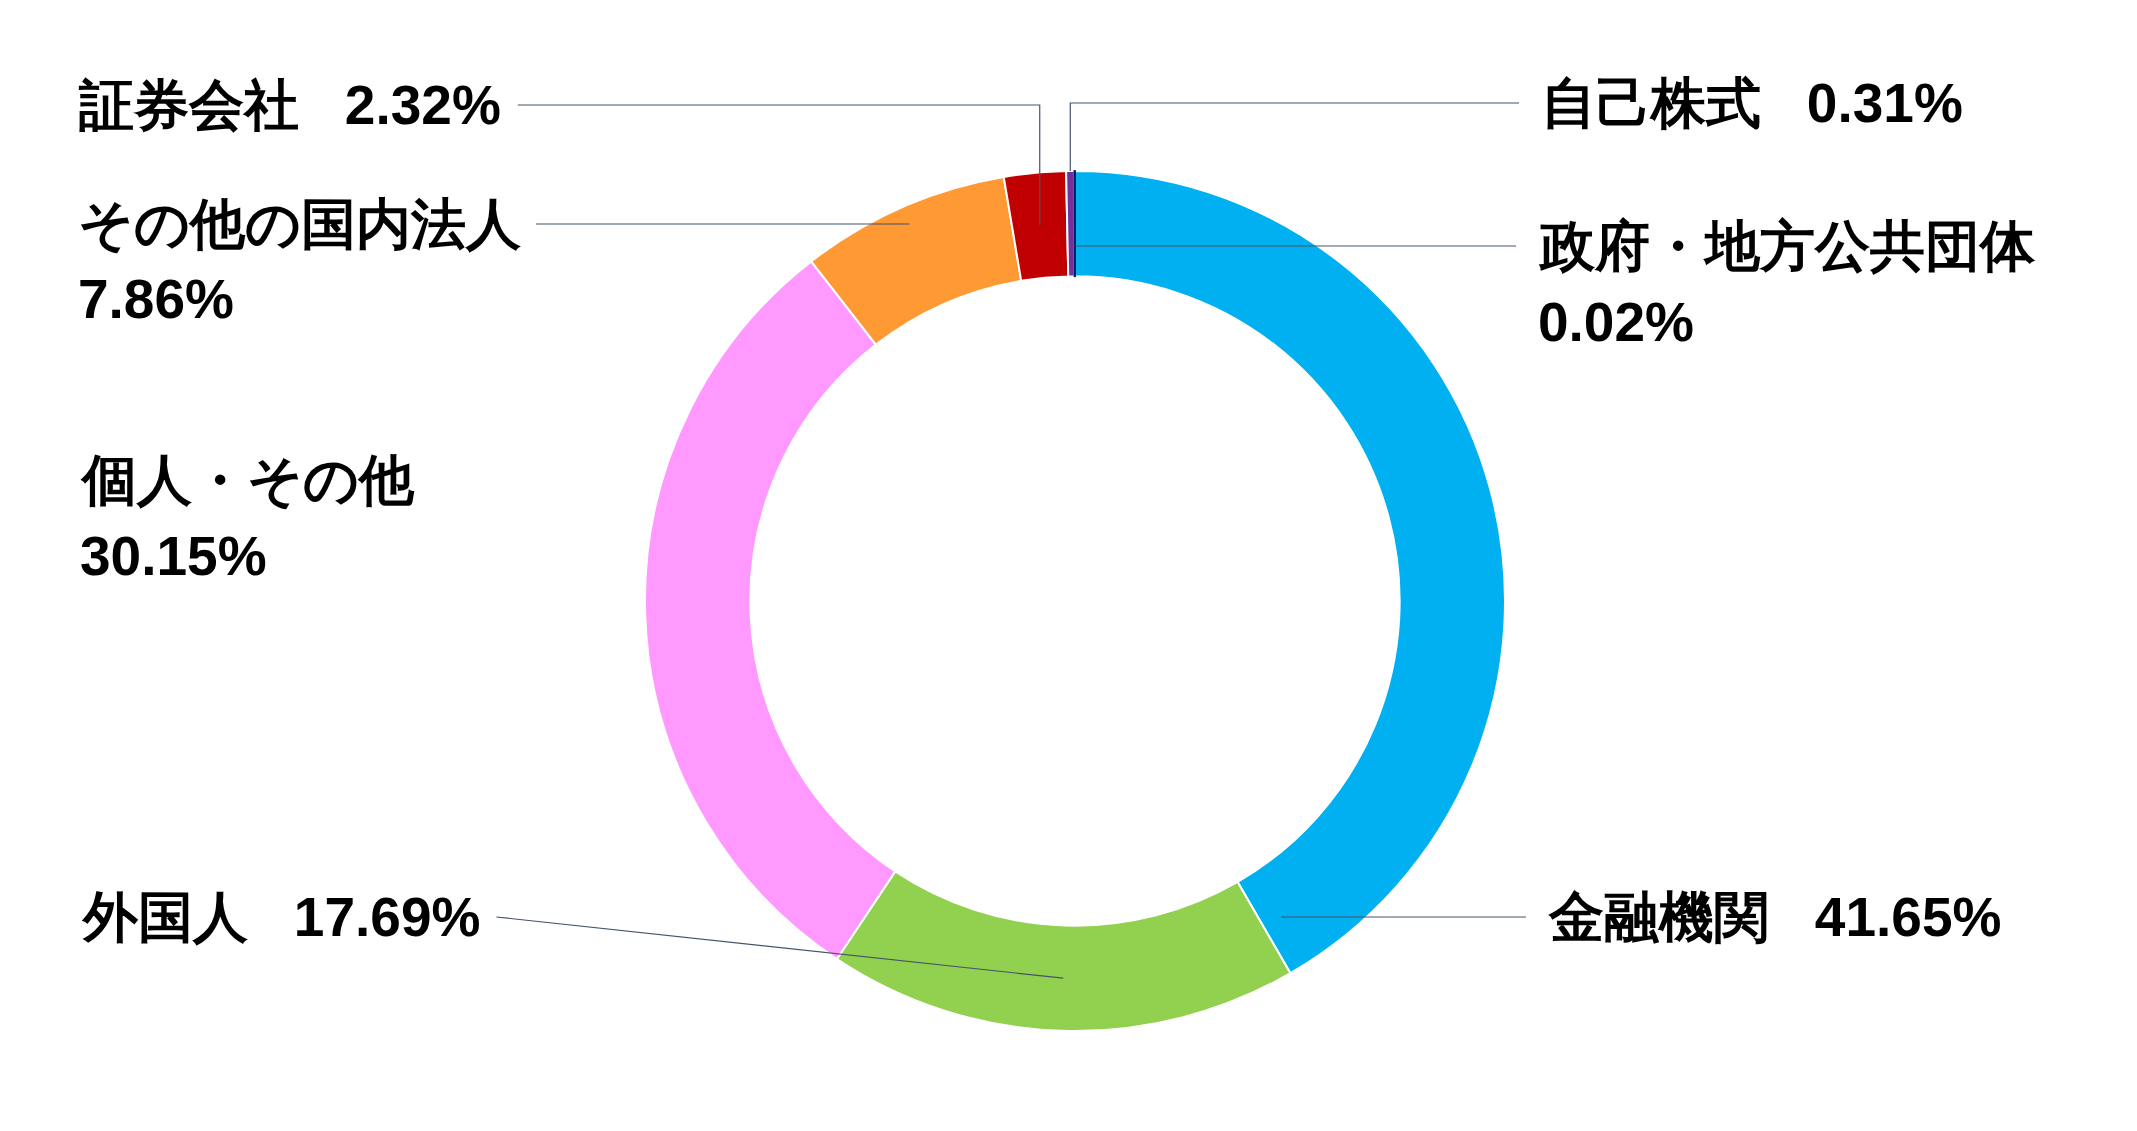 The height and width of the screenshot is (1131, 2137). Describe the element at coordinates (1616, 322) in the screenshot. I see `data-label: 0.02%` at that location.